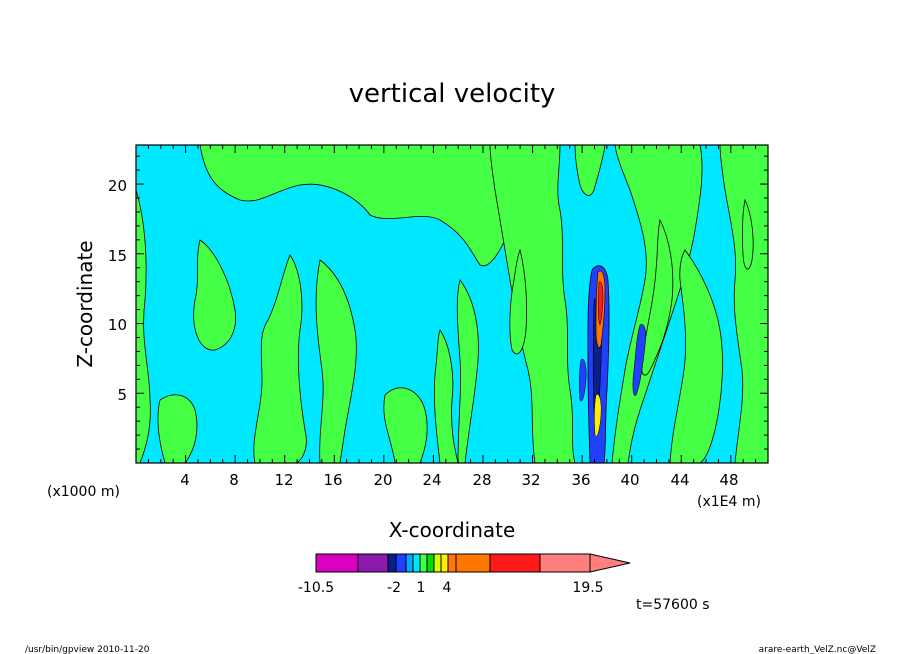  Describe the element at coordinates (117, 186) in the screenshot. I see `y-tick-label: 20` at that location.